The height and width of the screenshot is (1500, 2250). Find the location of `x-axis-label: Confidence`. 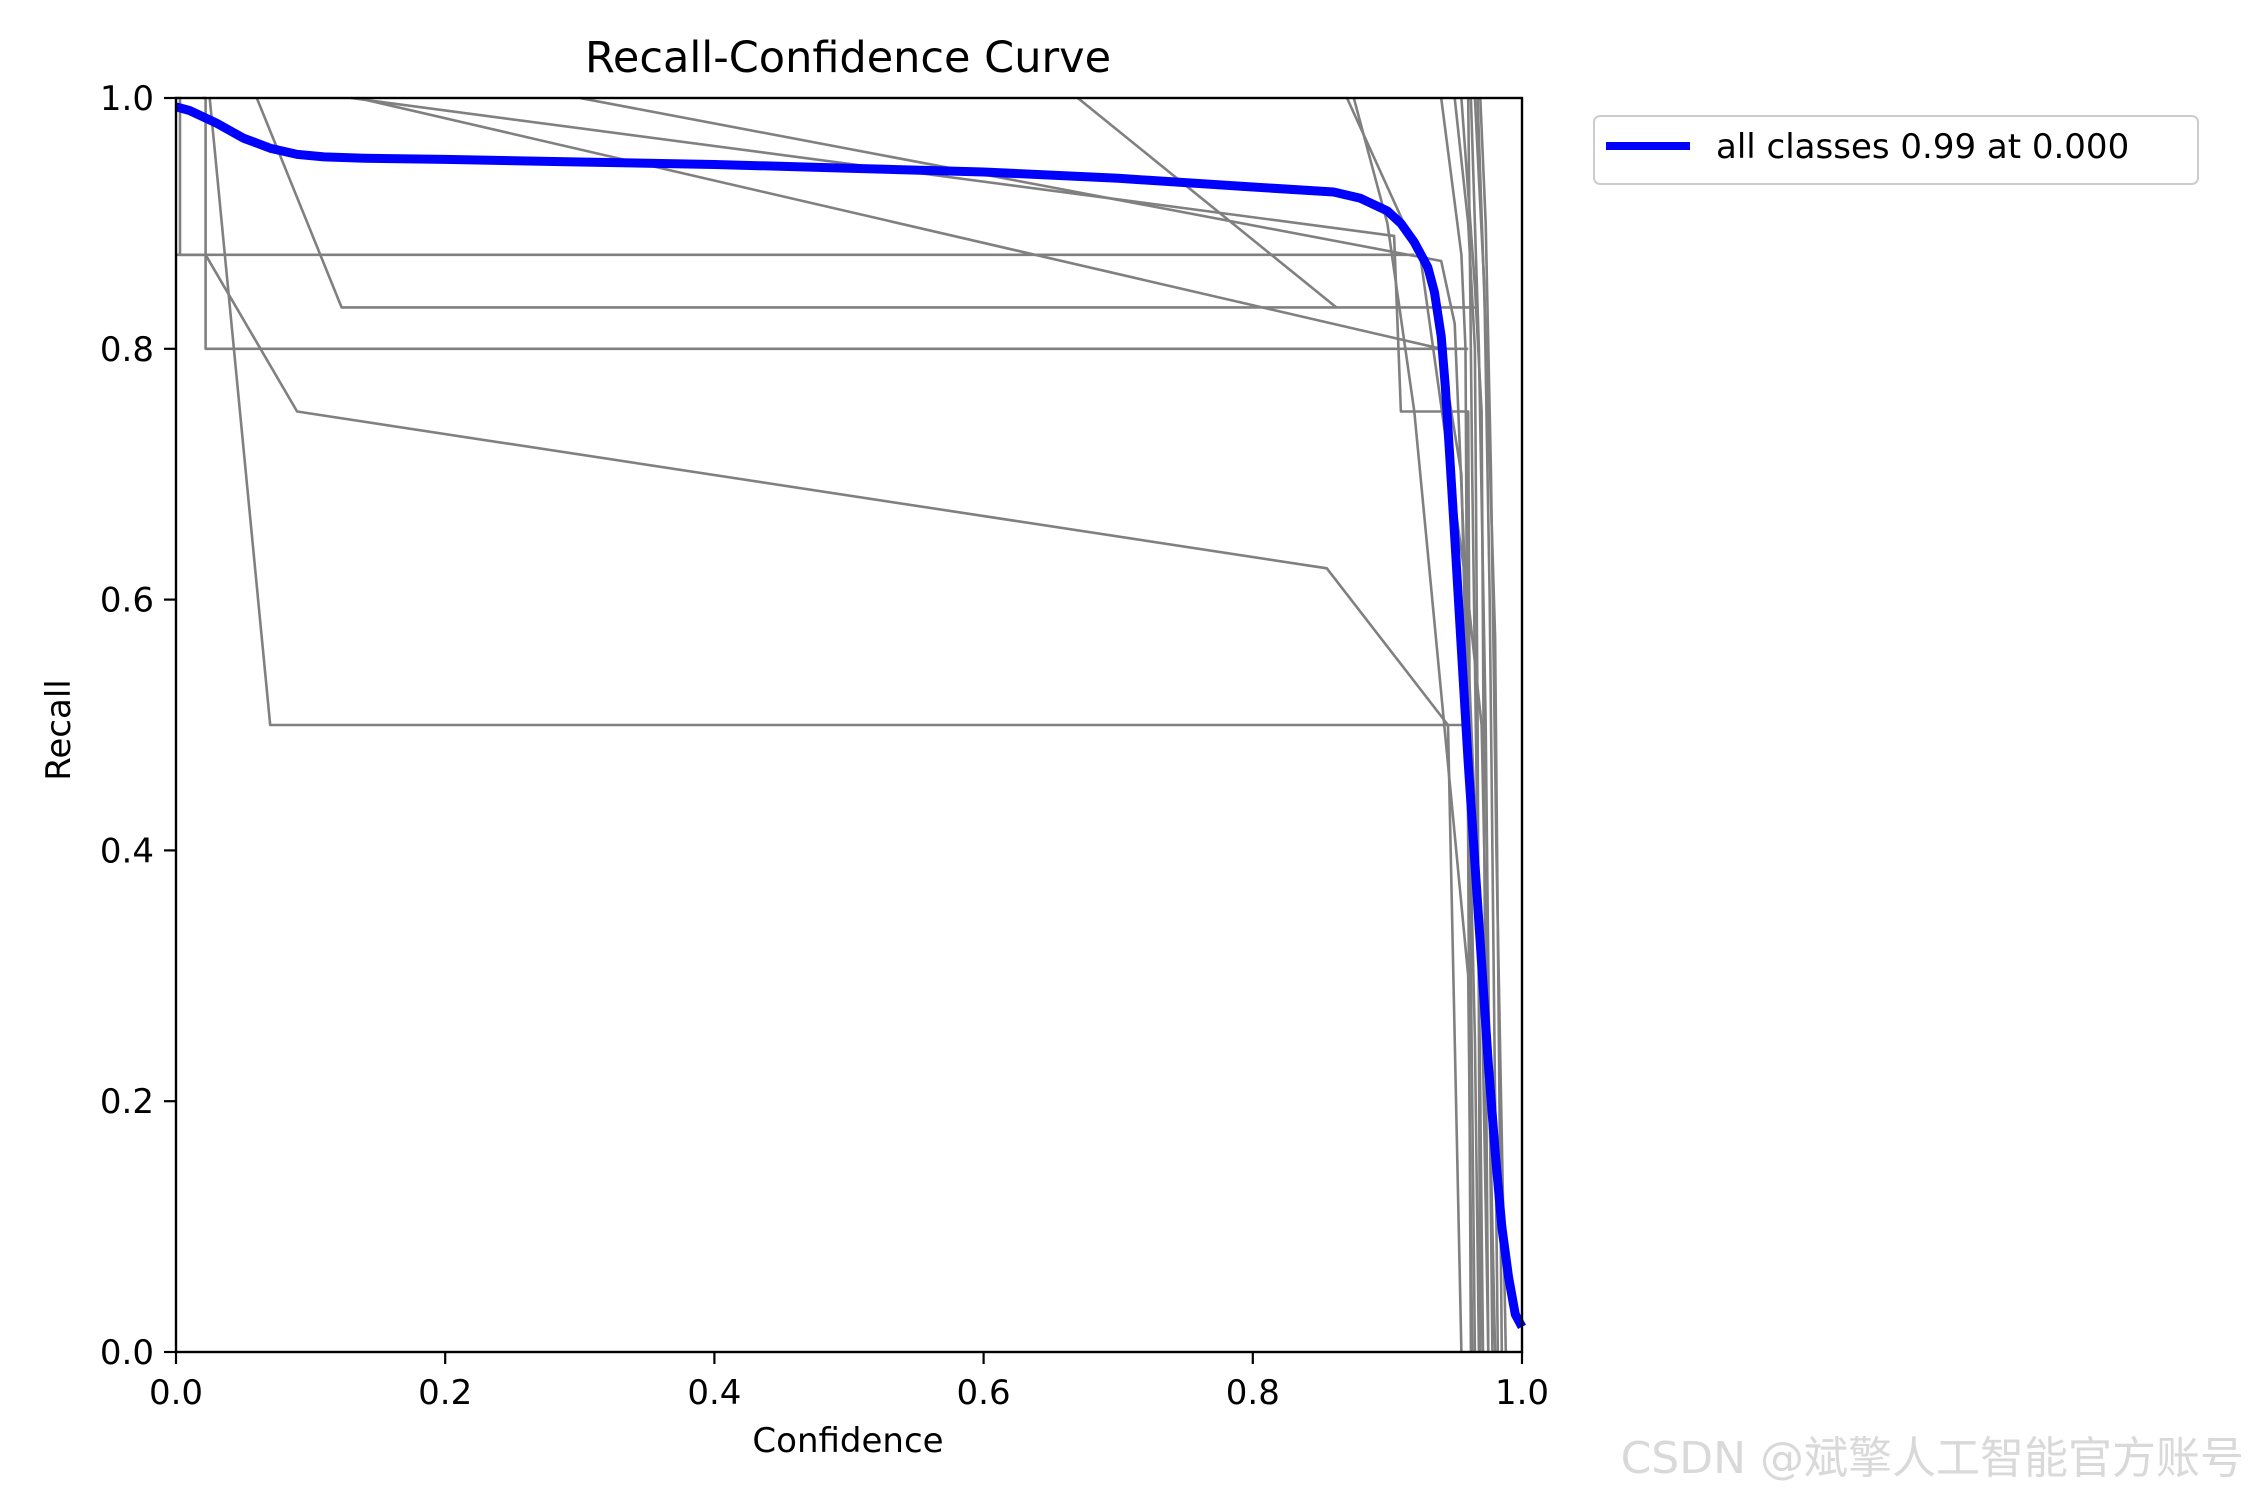

x-axis-label: Confidence is located at coordinates (847, 1441).